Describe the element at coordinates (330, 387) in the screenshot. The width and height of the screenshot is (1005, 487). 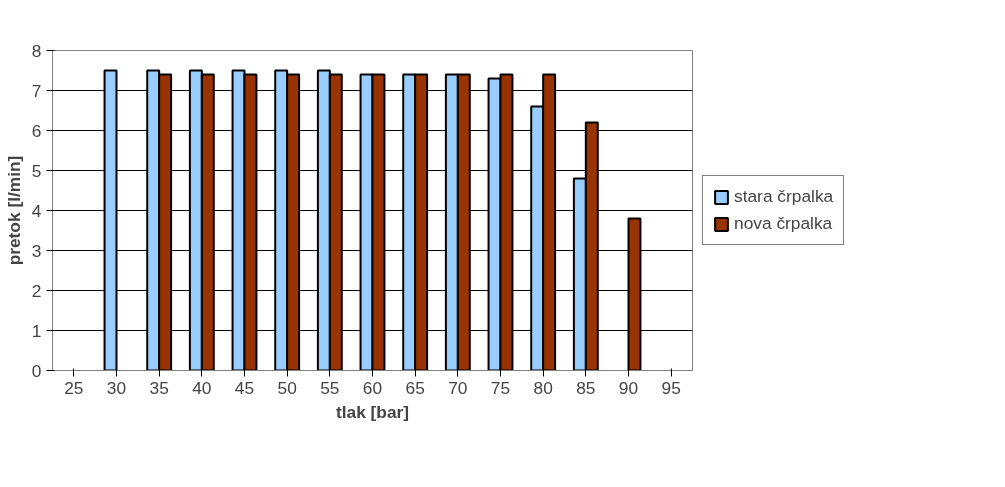
I see `x-tick-label: 55` at that location.